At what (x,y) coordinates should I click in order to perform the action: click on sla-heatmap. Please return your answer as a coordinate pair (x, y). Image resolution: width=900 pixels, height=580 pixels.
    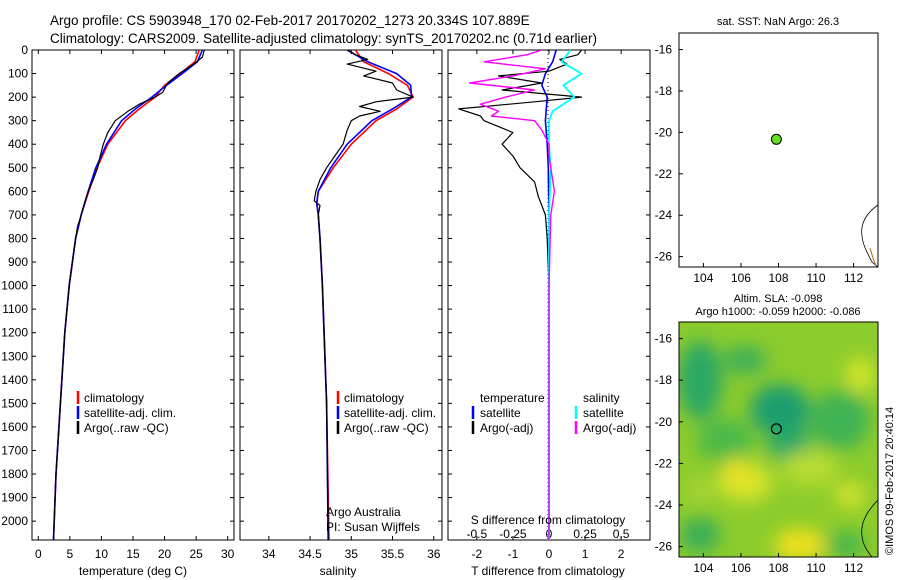
    Looking at the image, I should click on (778, 439).